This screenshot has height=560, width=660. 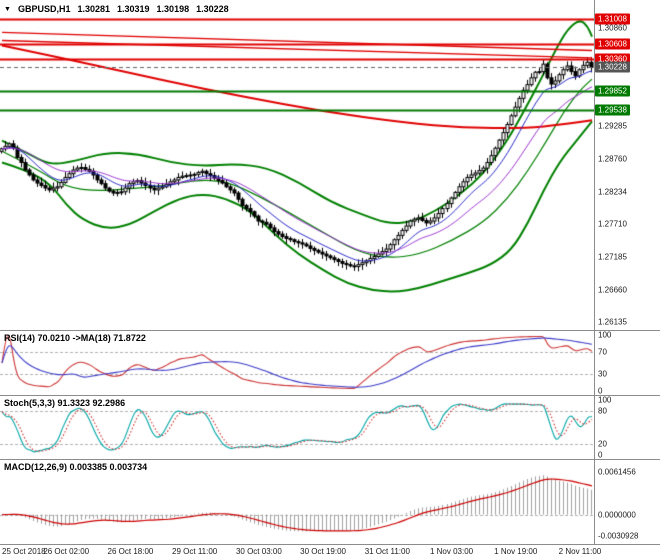 What do you see at coordinates (330, 544) in the screenshot?
I see `panel-divider-macd-time` at bounding box center [330, 544].